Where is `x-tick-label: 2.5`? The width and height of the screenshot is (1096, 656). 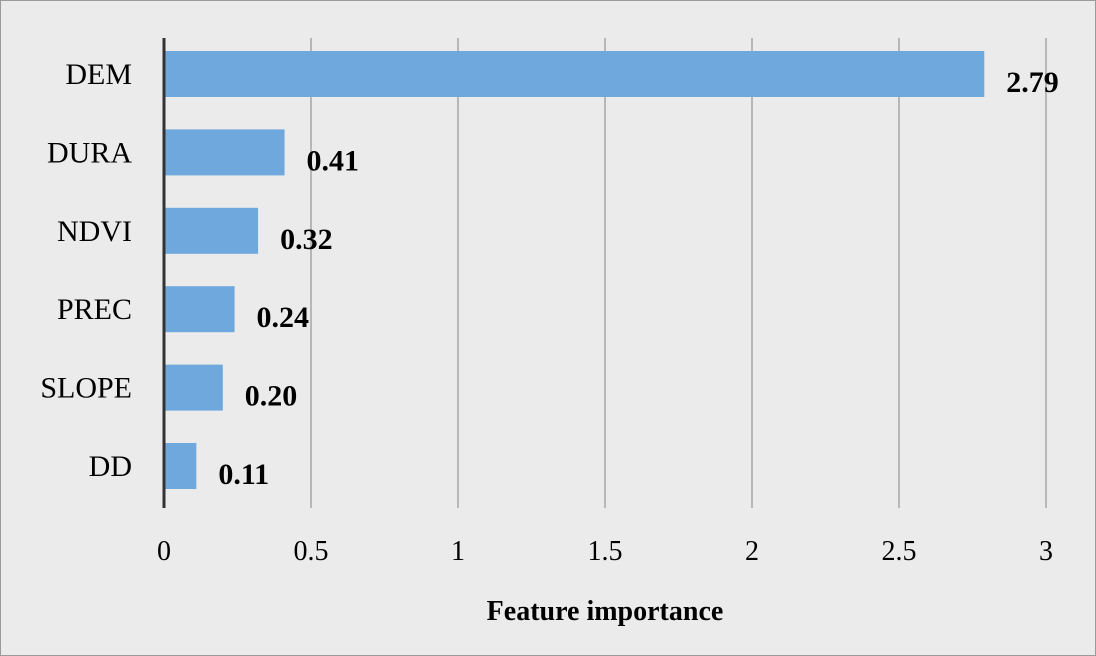 x-tick-label: 2.5 is located at coordinates (899, 551).